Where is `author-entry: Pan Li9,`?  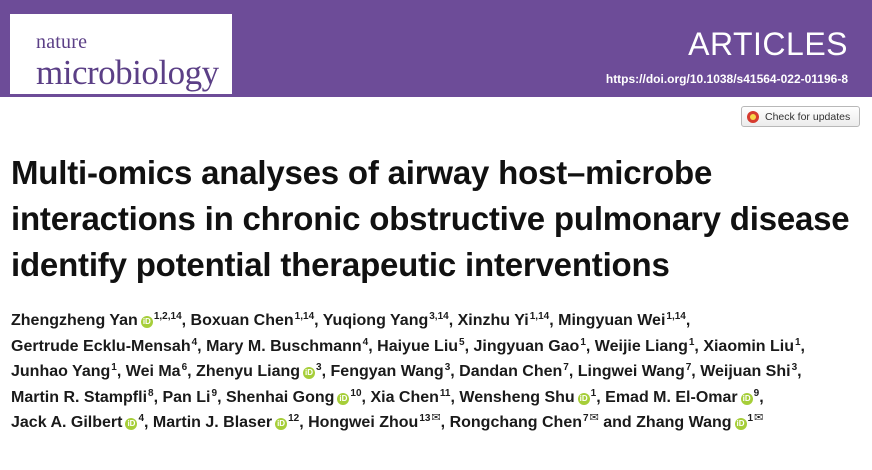
author-entry: Pan Li9, is located at coordinates (192, 396).